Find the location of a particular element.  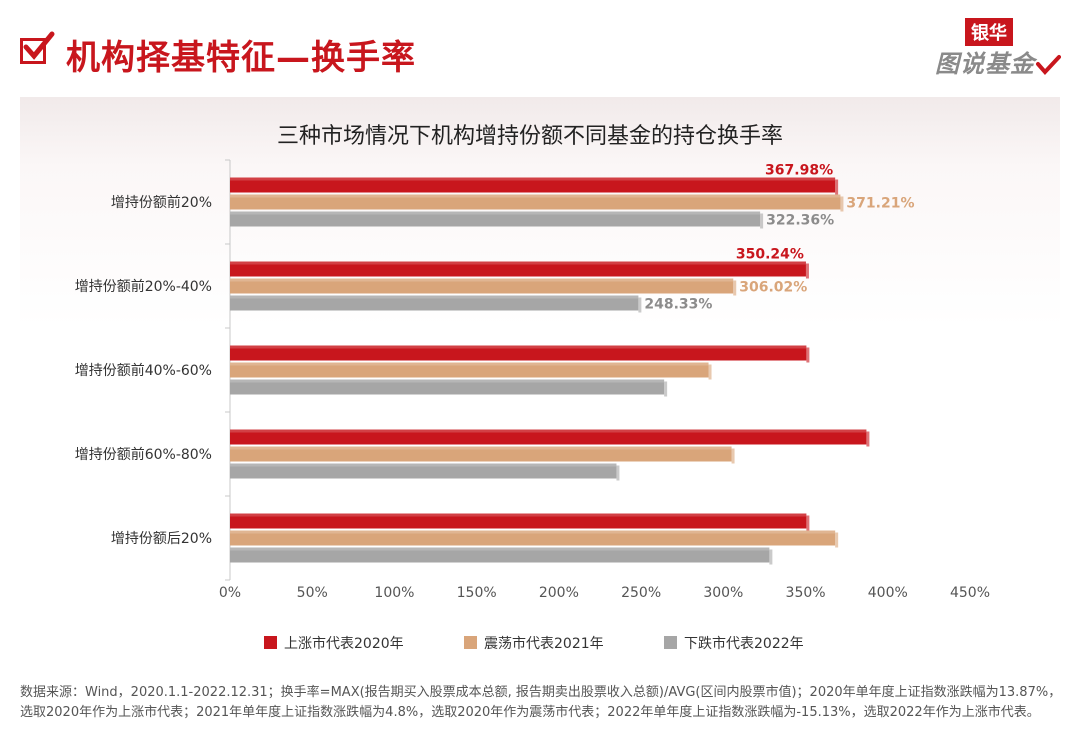

data-label: 248.33% is located at coordinates (678, 305).